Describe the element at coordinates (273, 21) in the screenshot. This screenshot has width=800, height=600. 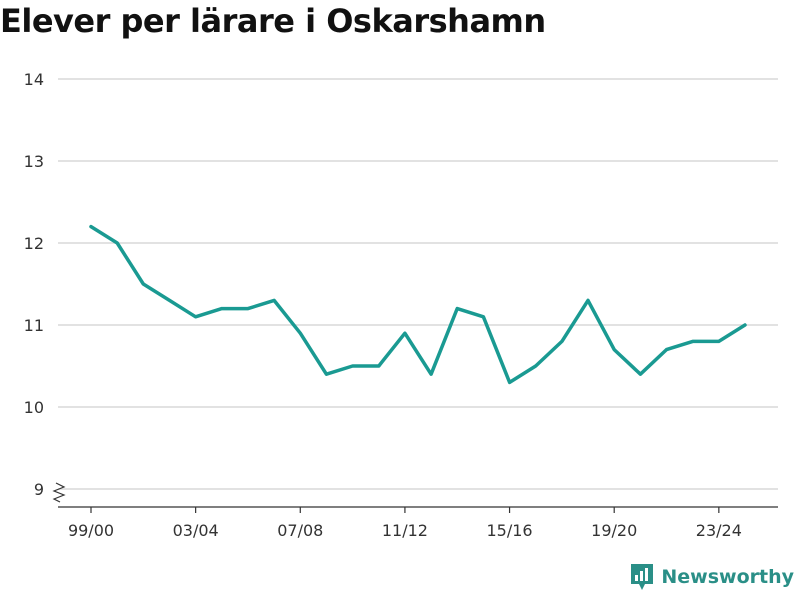
I see `chart-title: Elever per lärare i Oskarshamn` at that location.